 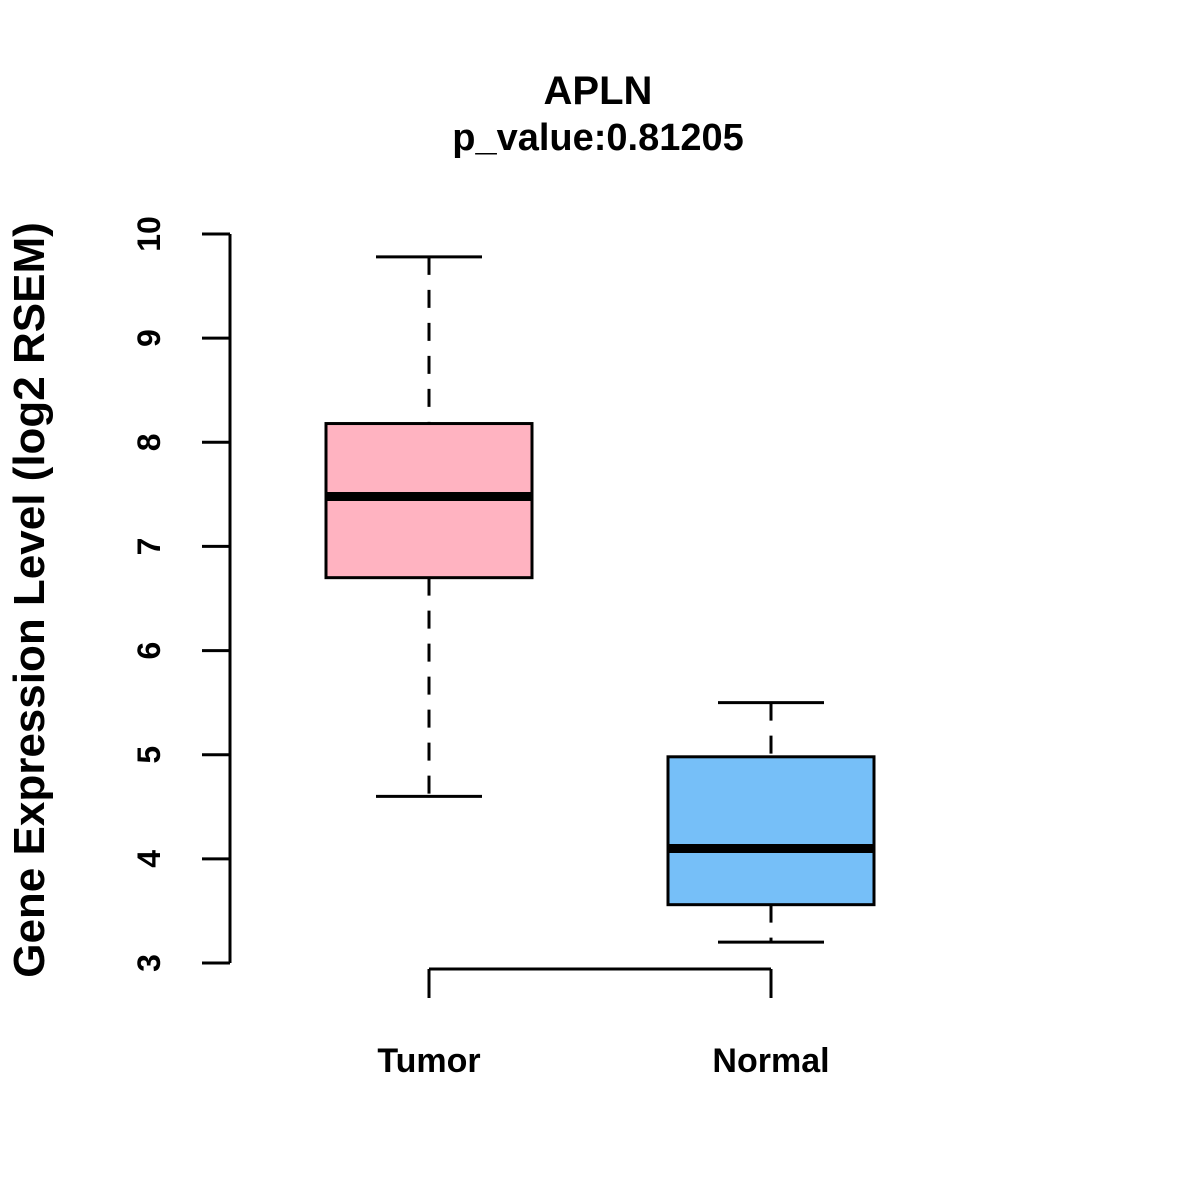 I want to click on box-tumor, so click(x=429, y=526).